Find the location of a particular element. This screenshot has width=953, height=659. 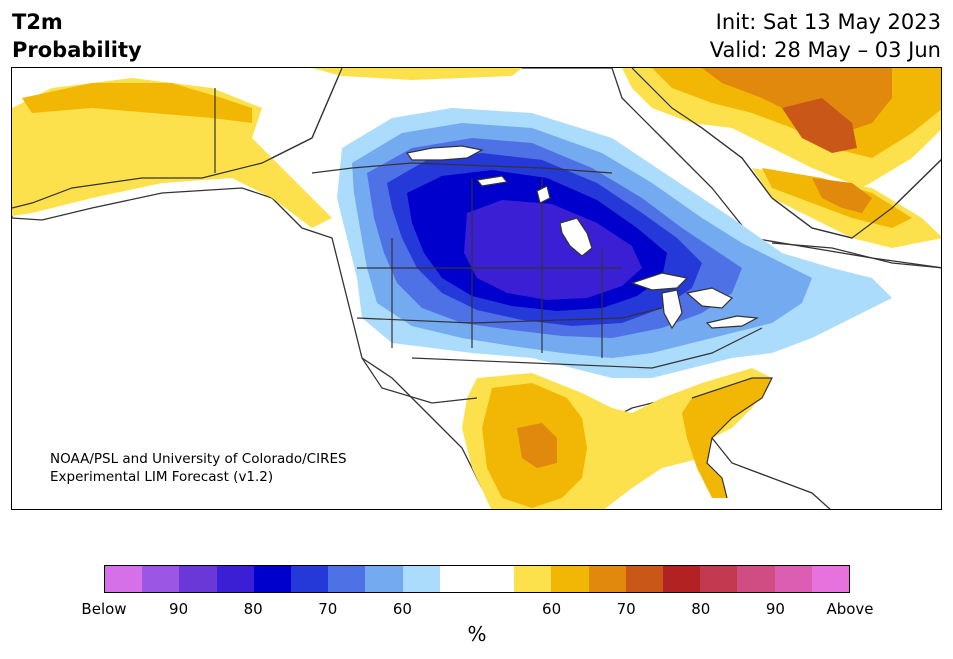

colorbar-tick-label: Below is located at coordinates (104, 609).